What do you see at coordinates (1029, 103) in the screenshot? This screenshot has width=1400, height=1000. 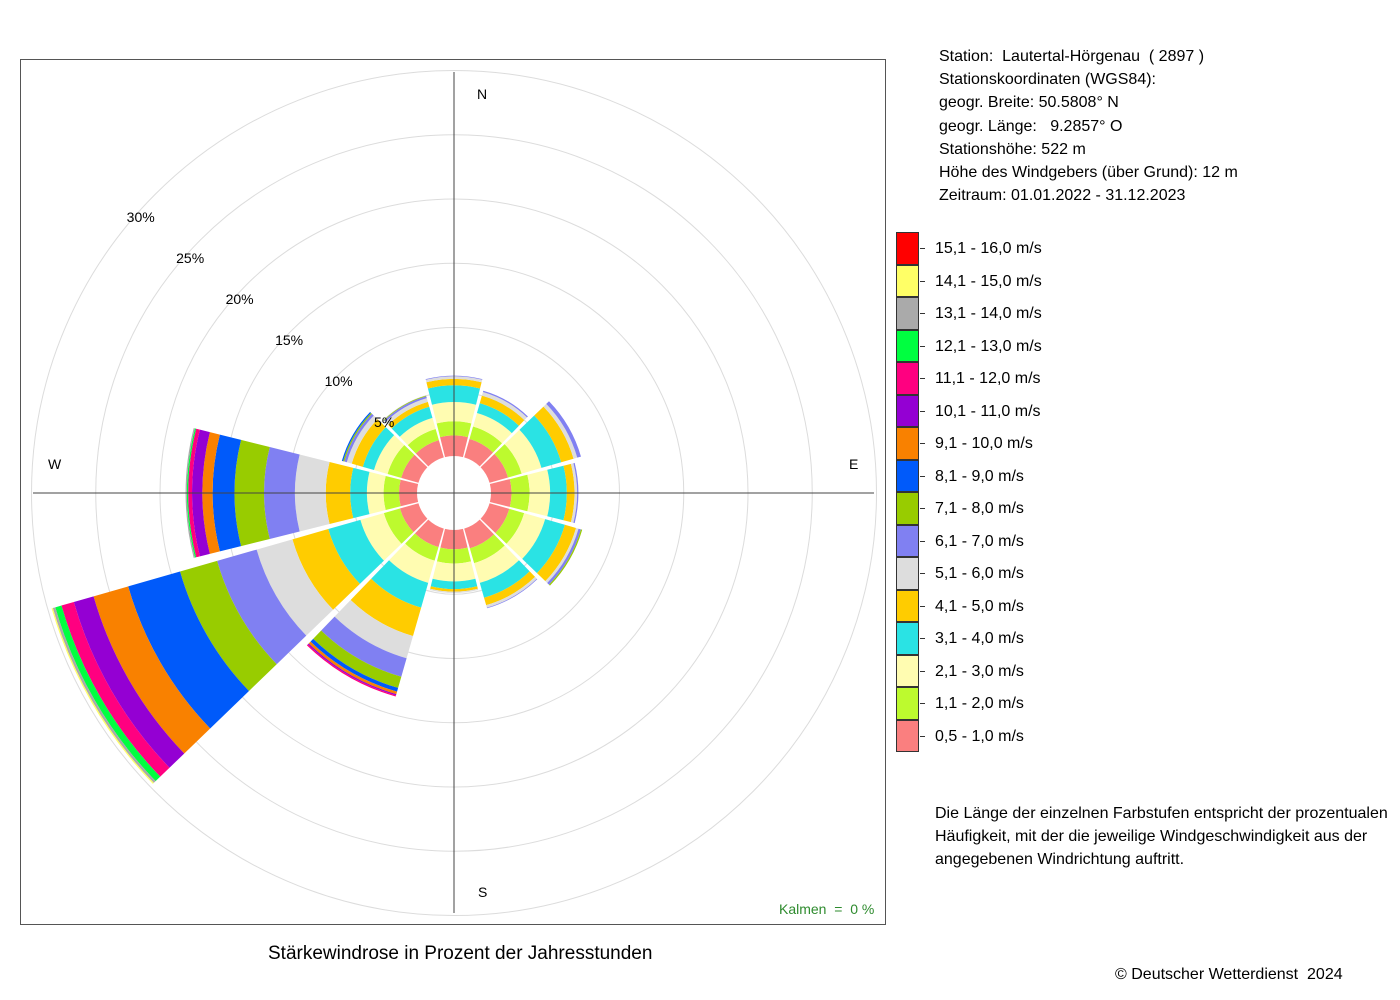 I see `station-line: geogr. Breite: 50.5808° N` at bounding box center [1029, 103].